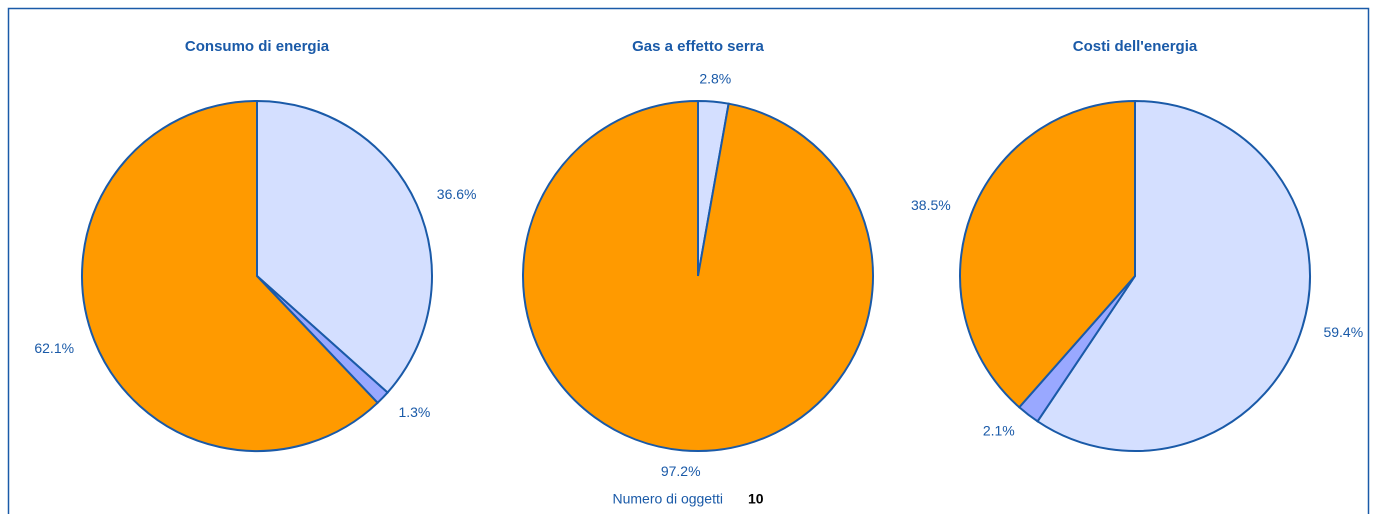 Image resolution: width=1377 pixels, height=514 pixels. I want to click on footer-label: Numero di oggetti, so click(667, 499).